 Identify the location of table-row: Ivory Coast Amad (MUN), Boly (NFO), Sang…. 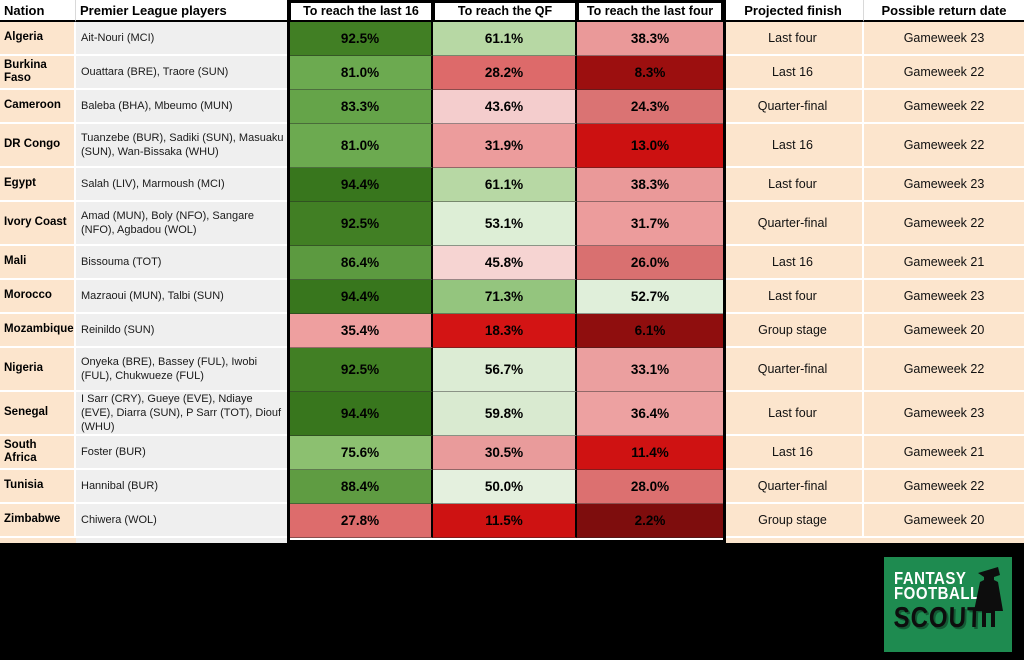
(512, 224).